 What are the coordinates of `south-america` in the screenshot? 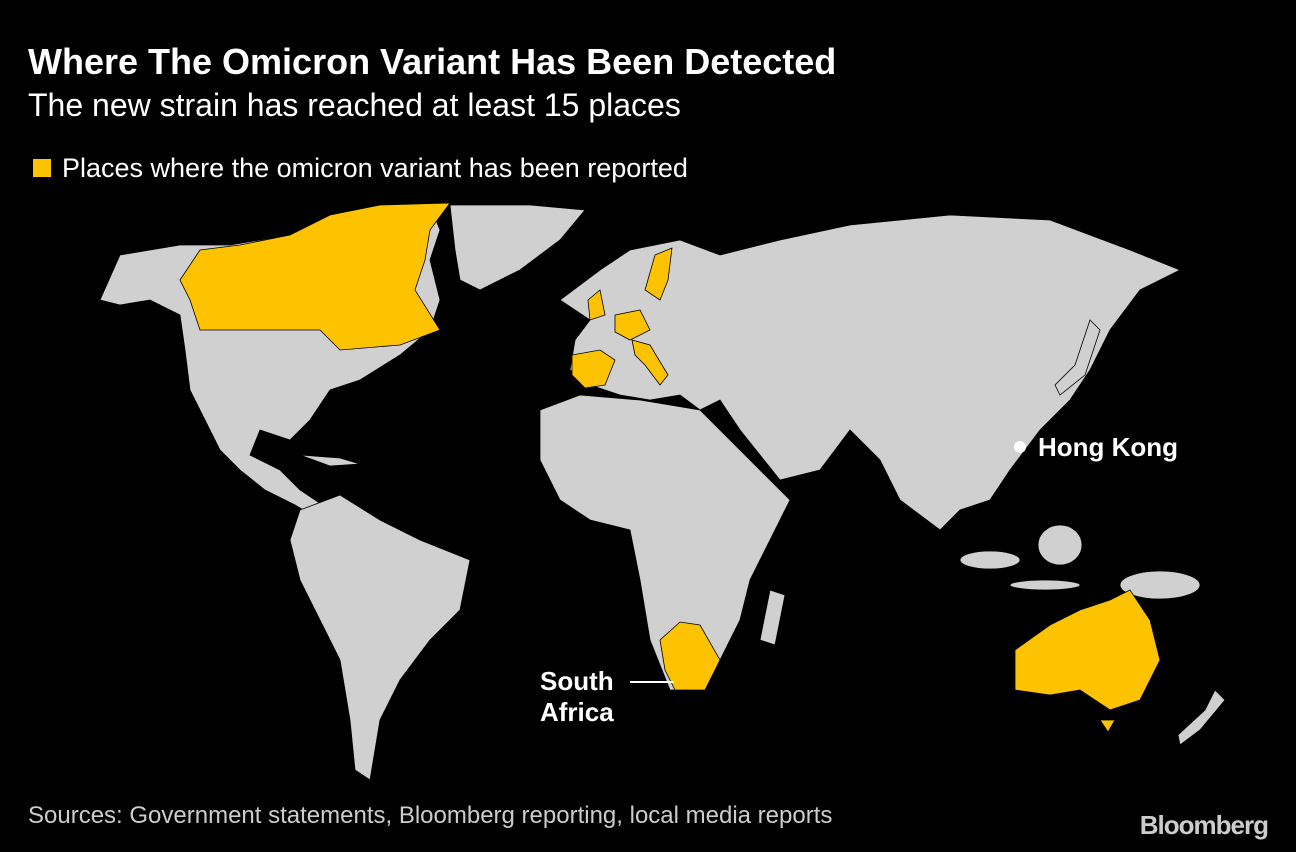 It's located at (380, 637).